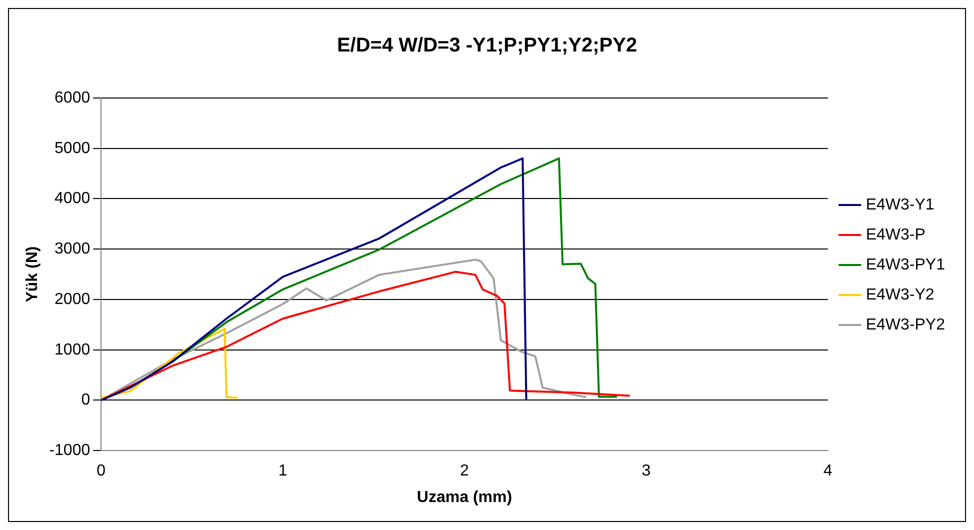 The height and width of the screenshot is (530, 974). I want to click on y-tick-label: 4000, so click(72, 199).